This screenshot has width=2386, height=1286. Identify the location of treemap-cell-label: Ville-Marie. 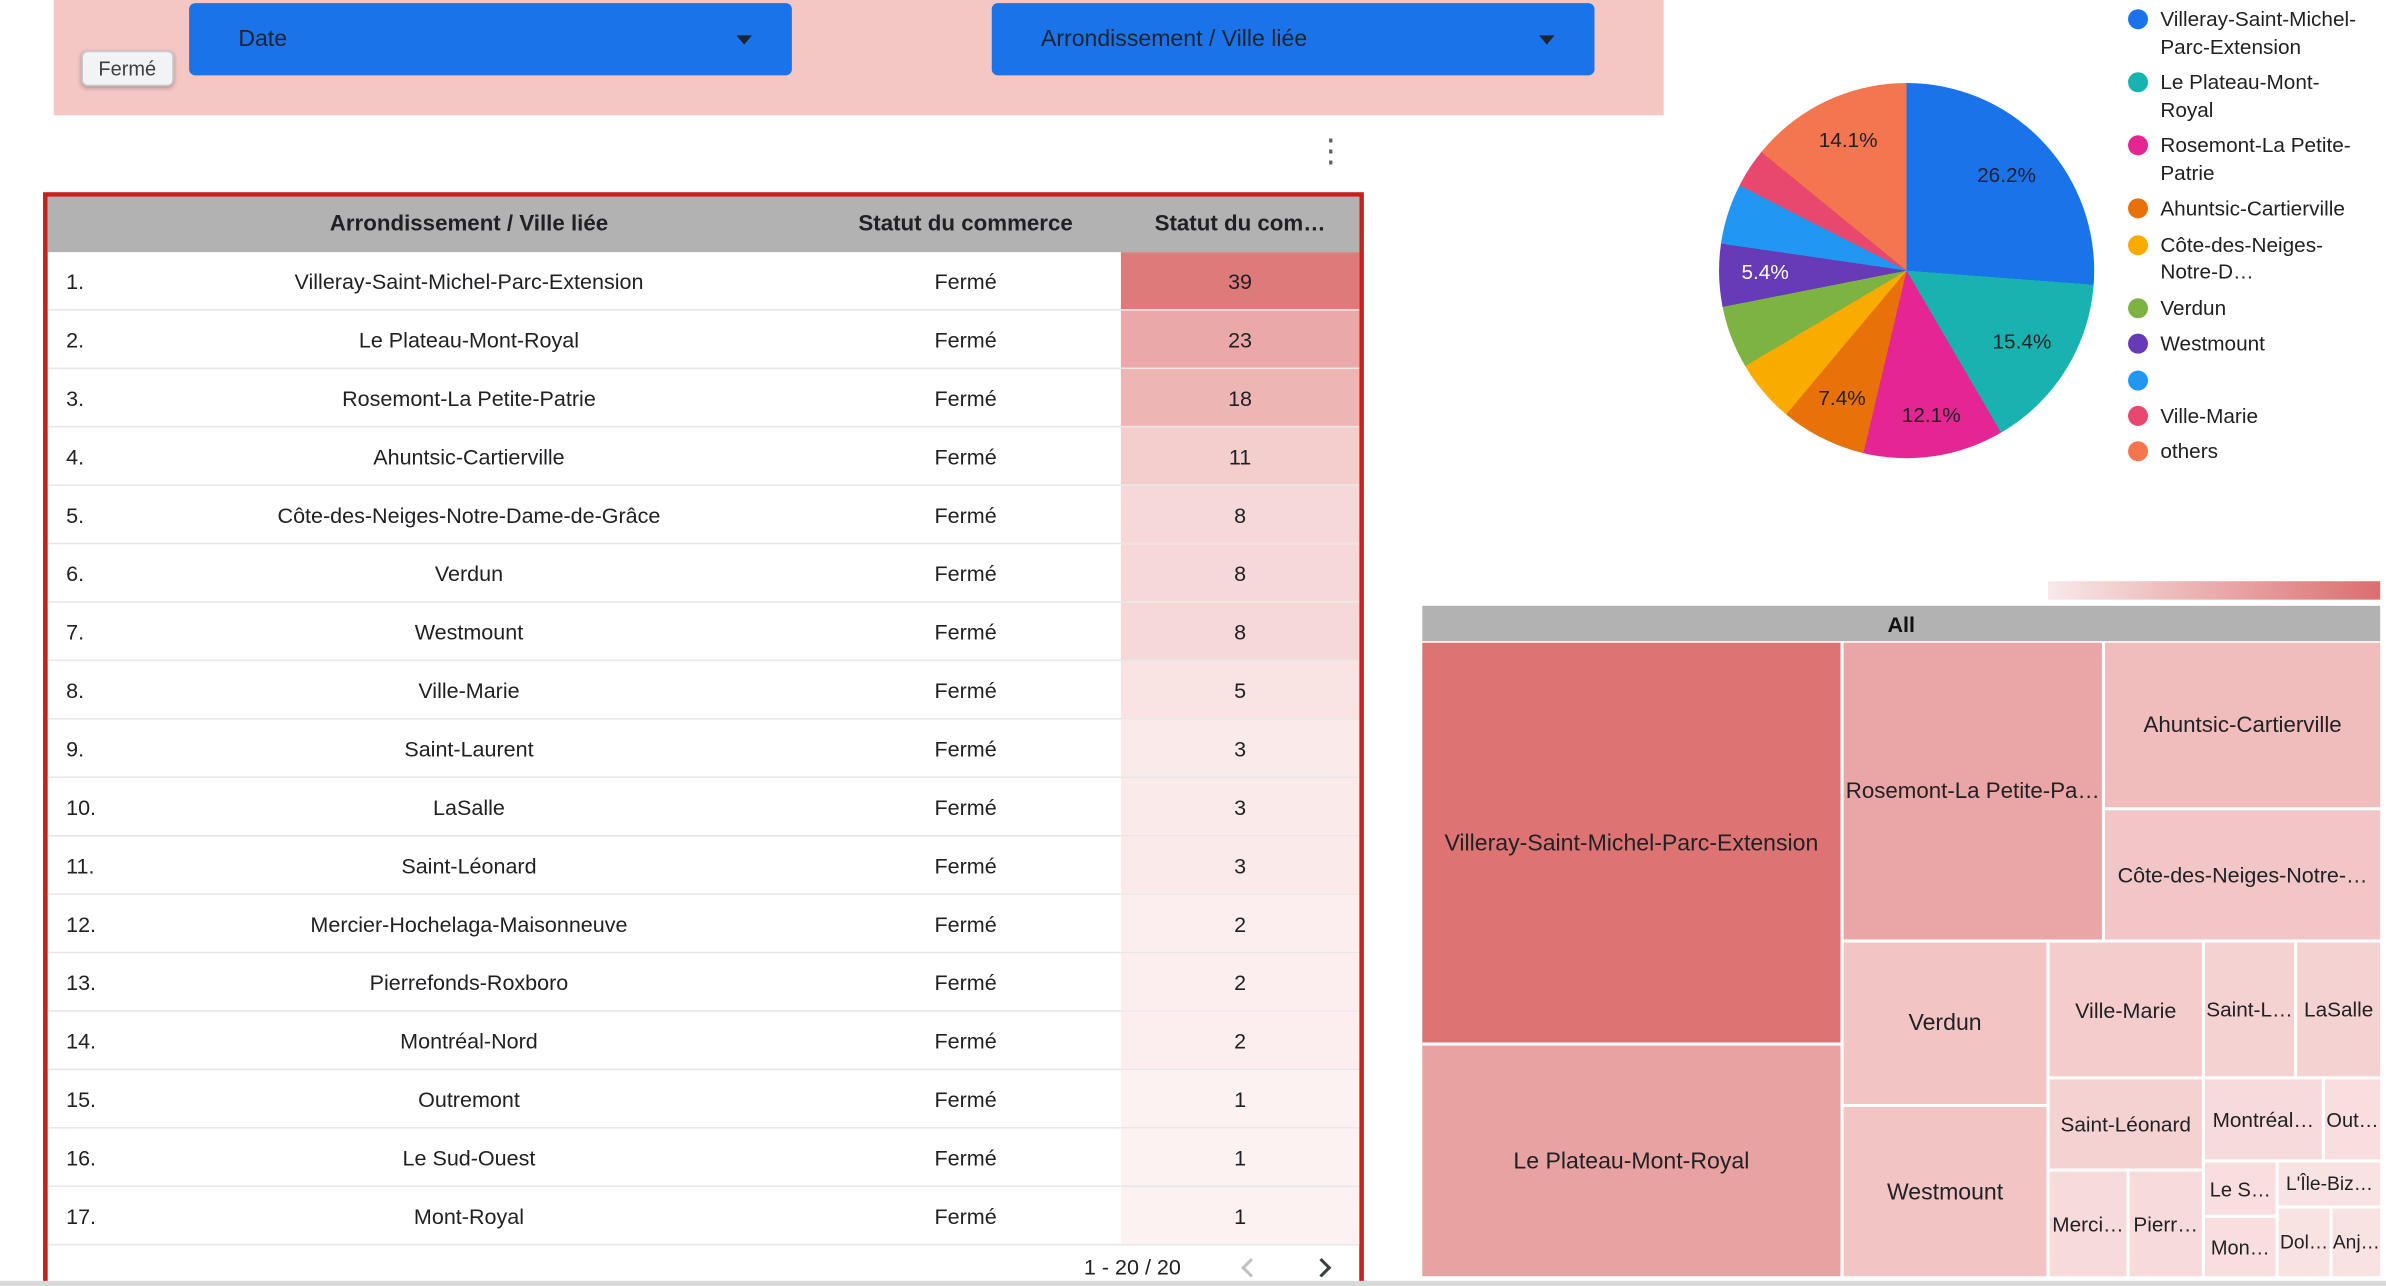
(2126, 1009).